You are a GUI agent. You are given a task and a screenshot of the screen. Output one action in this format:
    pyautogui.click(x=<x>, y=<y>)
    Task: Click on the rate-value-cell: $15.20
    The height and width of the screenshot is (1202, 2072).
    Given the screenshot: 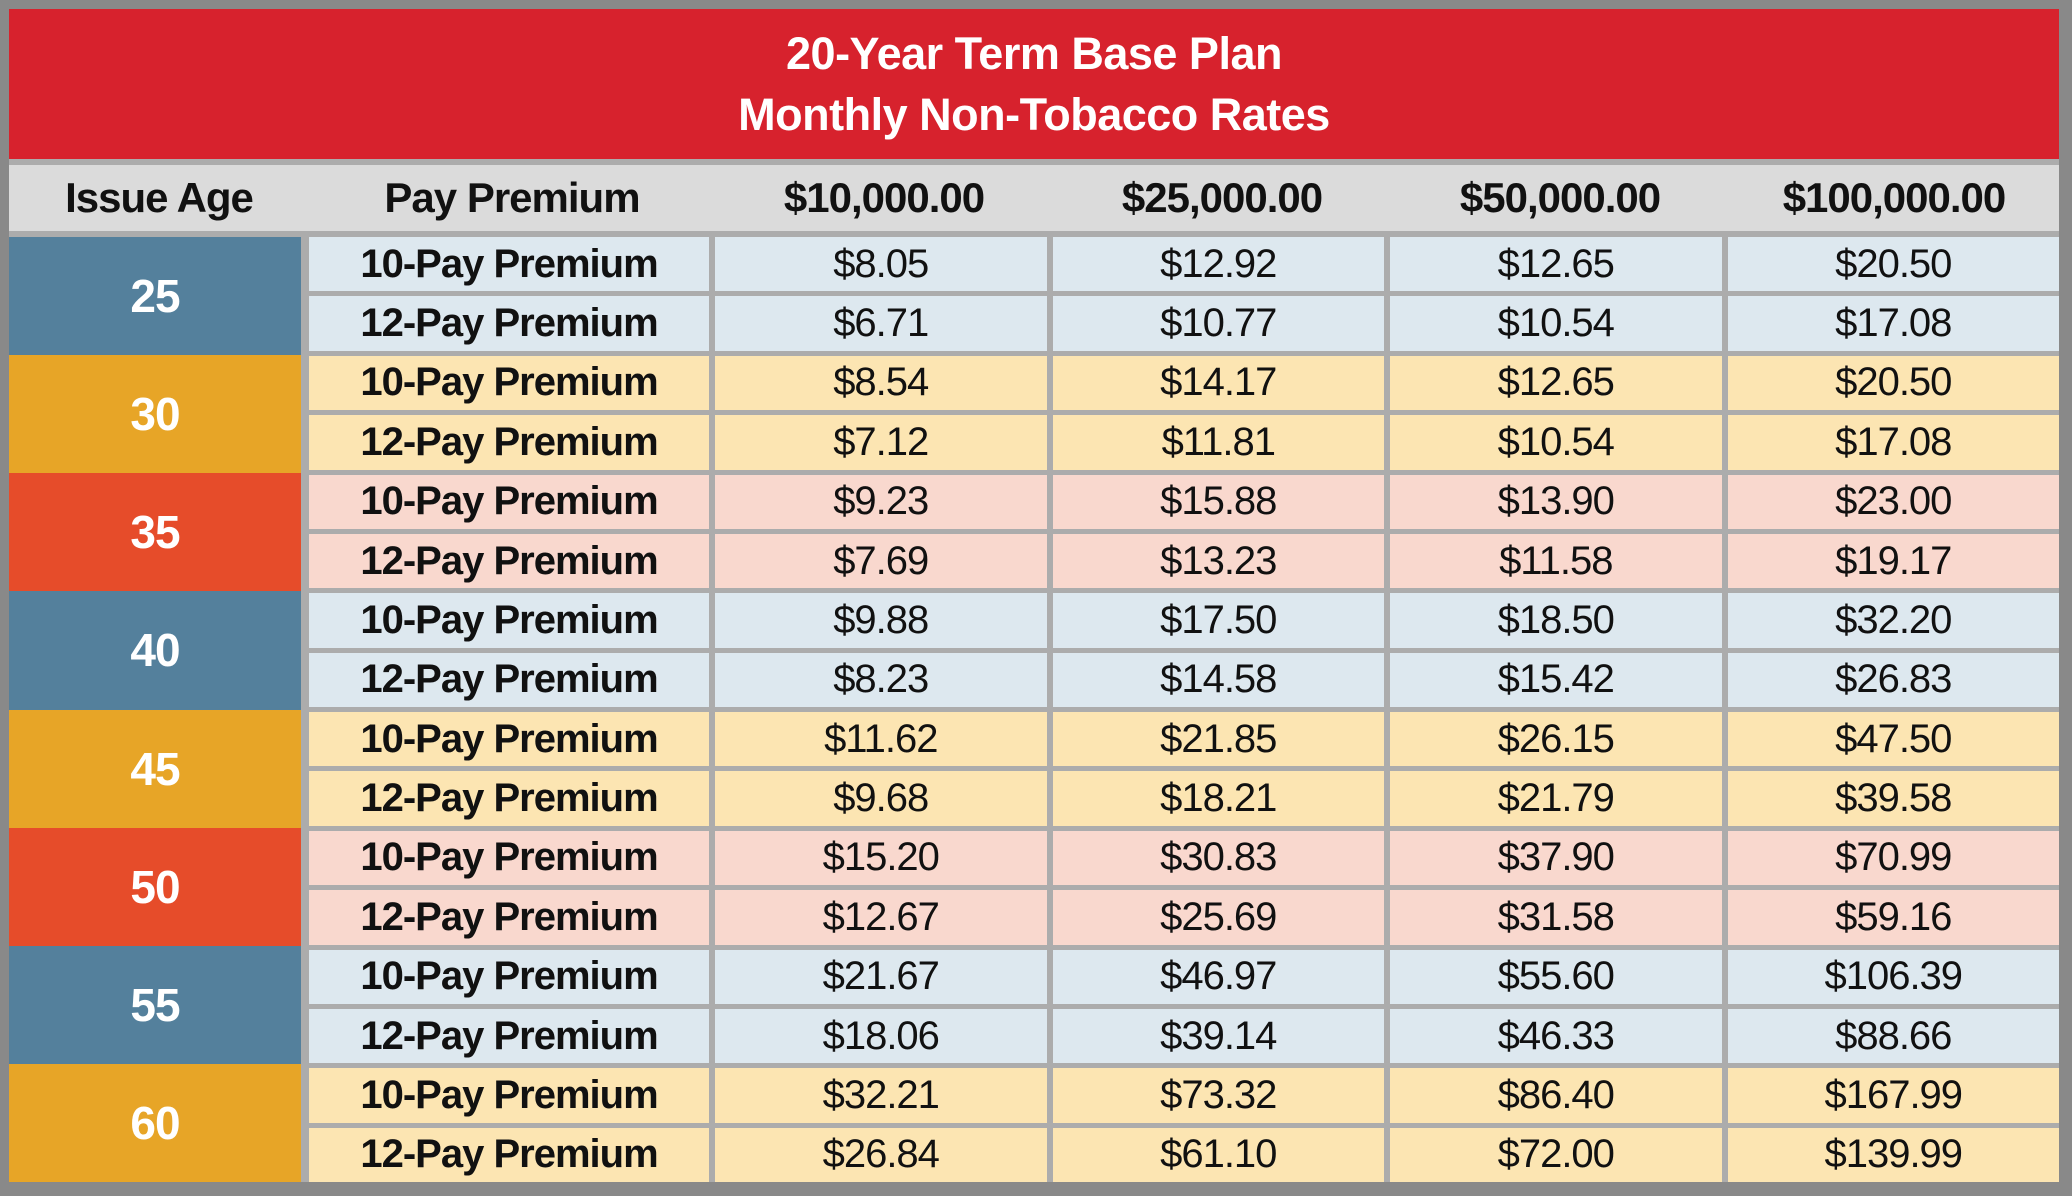 What is the action you would take?
    pyautogui.click(x=881, y=858)
    